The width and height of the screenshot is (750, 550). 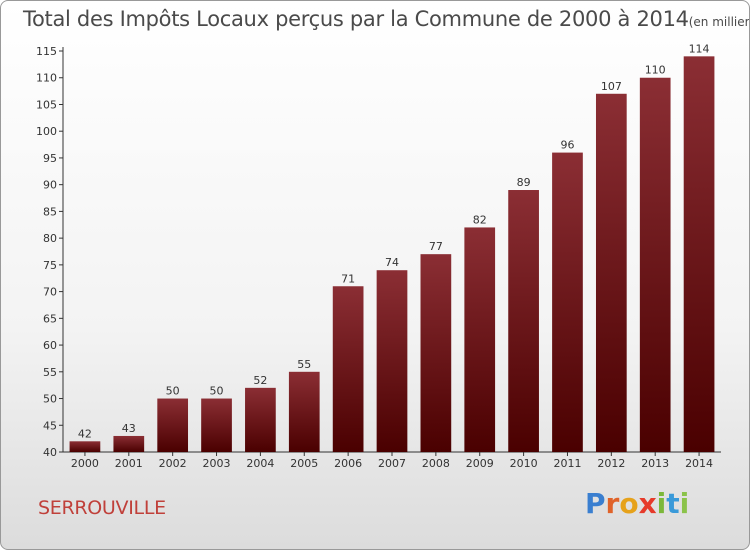 What do you see at coordinates (46, 104) in the screenshot?
I see `y-tick-label: 105` at bounding box center [46, 104].